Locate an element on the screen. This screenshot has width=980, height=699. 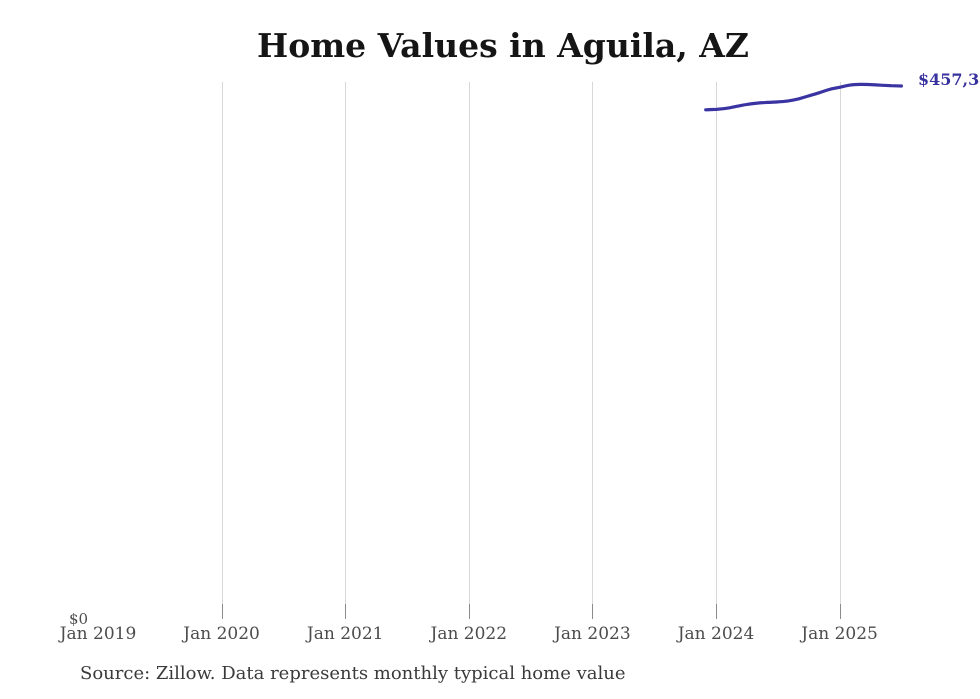
chart-title: Home Values in Aguila, AZ is located at coordinates (503, 45).